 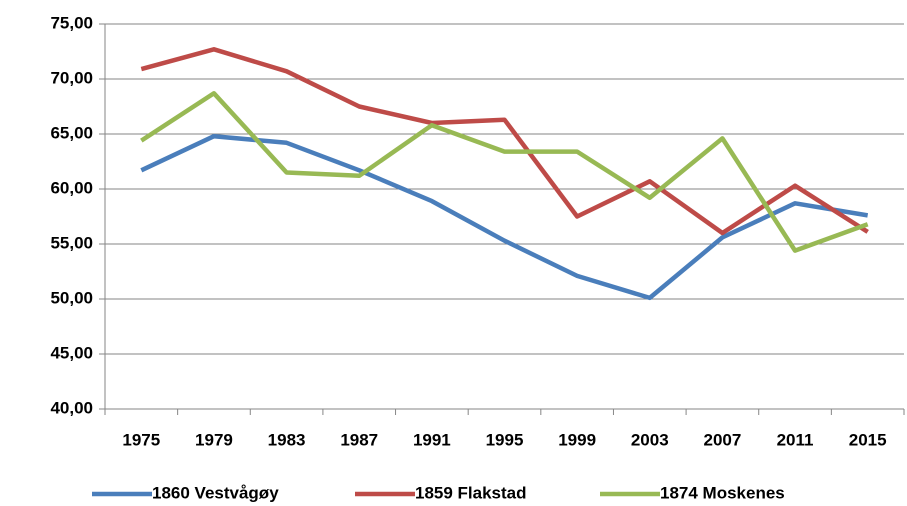 I want to click on x-tick-label: 1987, so click(x=359, y=439).